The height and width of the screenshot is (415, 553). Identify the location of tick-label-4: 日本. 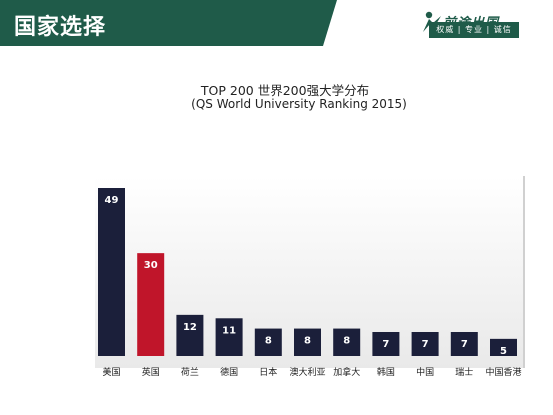
(268, 372).